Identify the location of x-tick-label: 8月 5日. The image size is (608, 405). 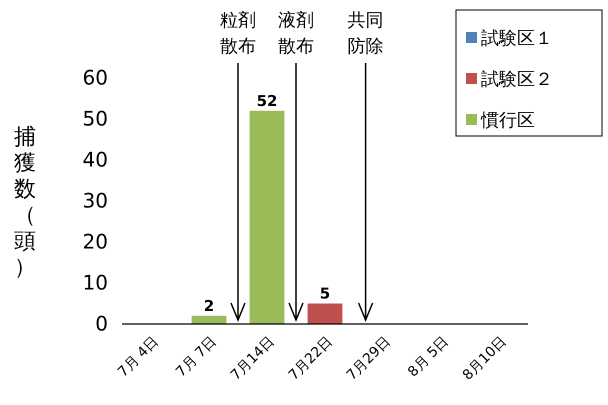
(428, 357).